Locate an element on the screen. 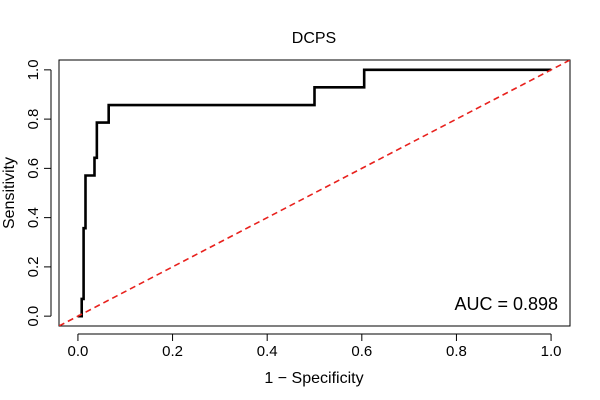 This screenshot has height=400, width=600. y-tick-label: 0.2 is located at coordinates (33, 266).